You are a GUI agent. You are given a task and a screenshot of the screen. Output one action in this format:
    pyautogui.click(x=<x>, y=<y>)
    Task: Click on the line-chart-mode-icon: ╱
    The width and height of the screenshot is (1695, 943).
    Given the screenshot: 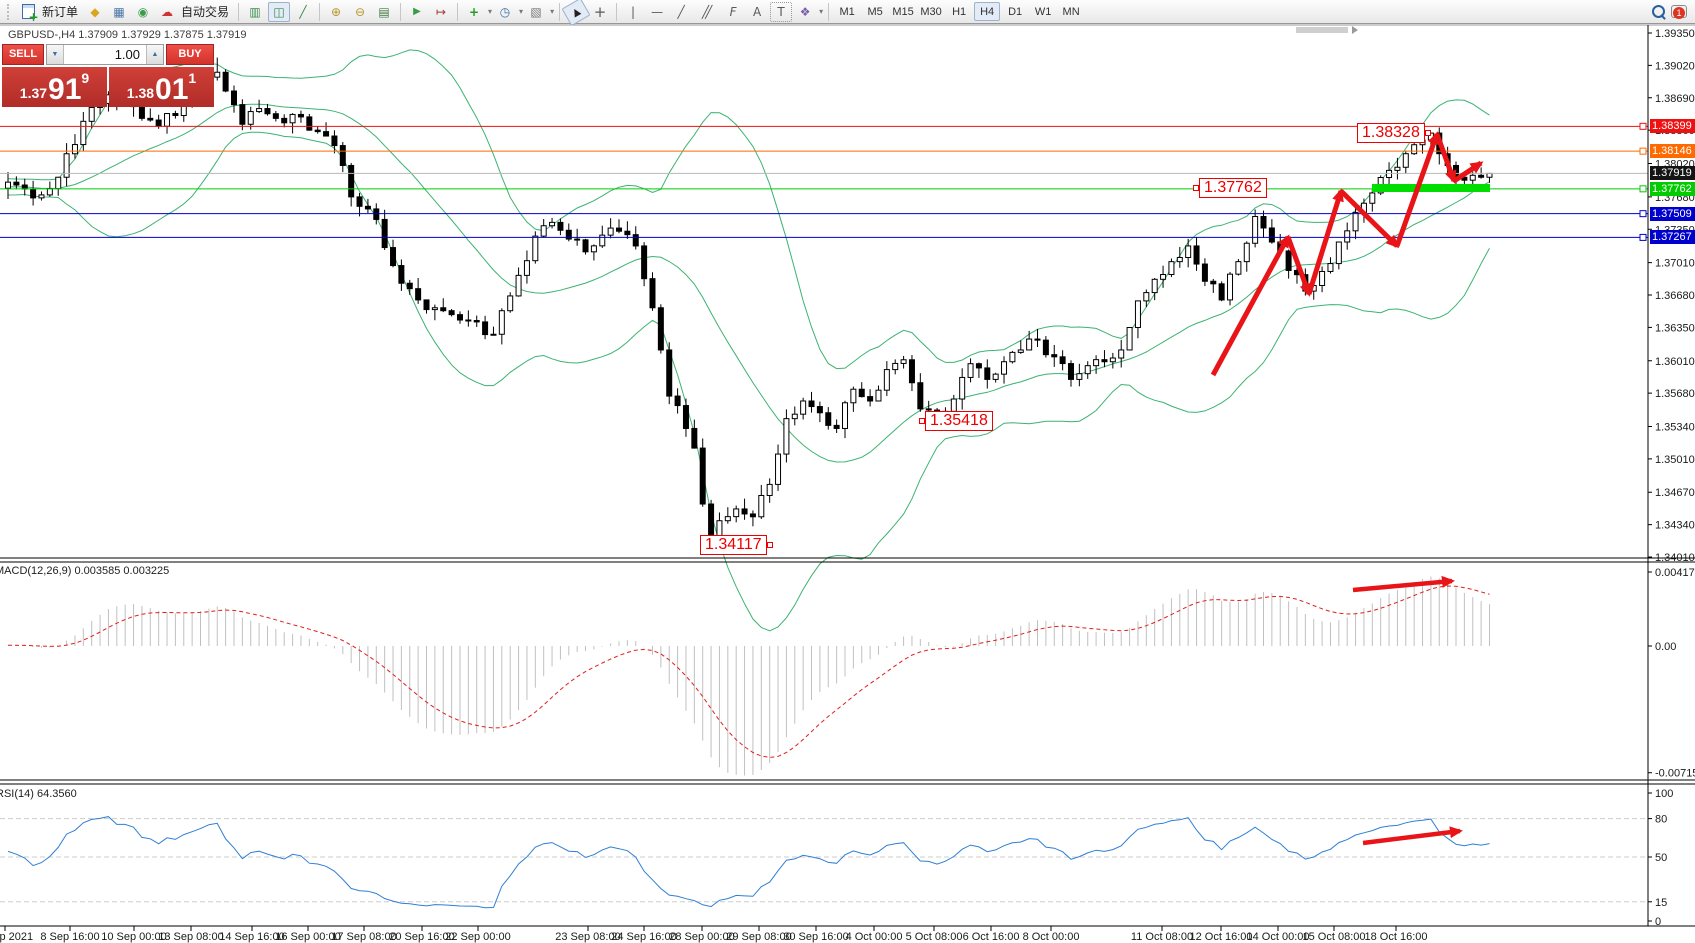 What is the action you would take?
    pyautogui.click(x=303, y=11)
    